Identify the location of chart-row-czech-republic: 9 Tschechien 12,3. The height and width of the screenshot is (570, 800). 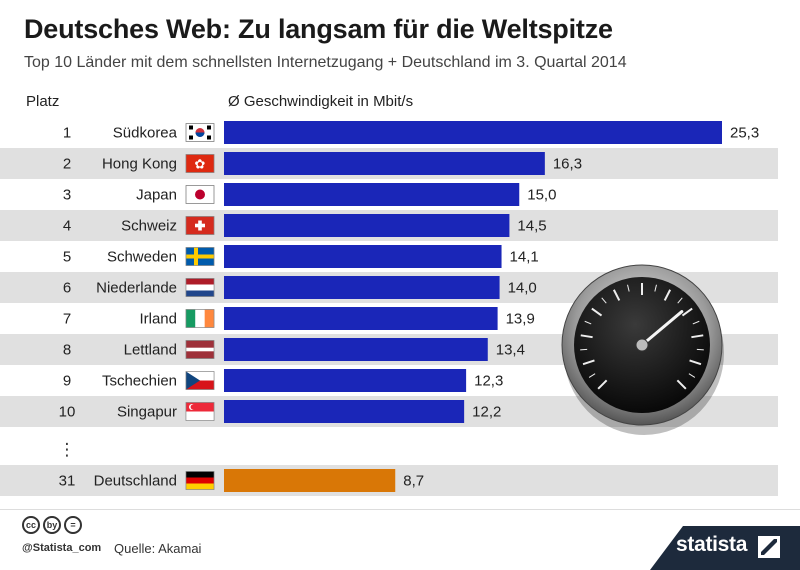
(283, 380).